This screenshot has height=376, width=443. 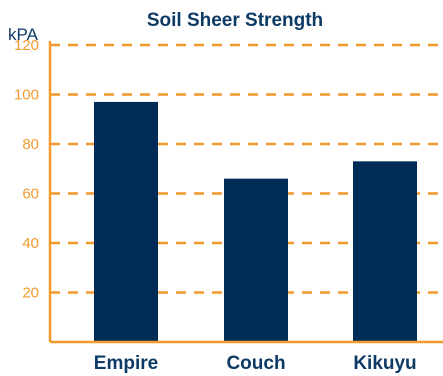 What do you see at coordinates (235, 20) in the screenshot?
I see `chart-title: Soil Sheer Strength` at bounding box center [235, 20].